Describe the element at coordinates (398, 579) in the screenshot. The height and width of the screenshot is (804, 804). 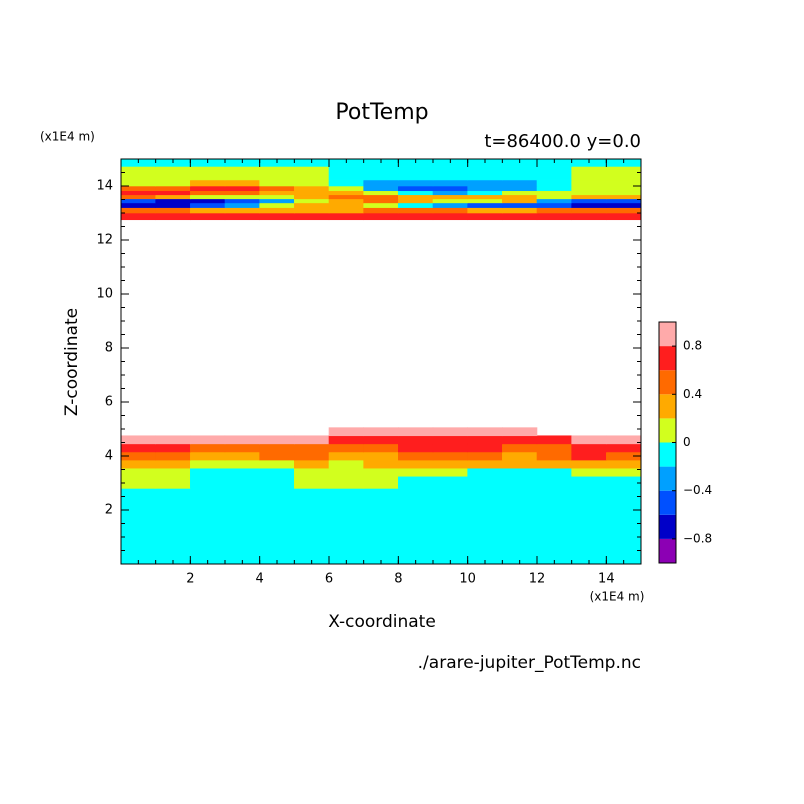
I see `x-tick-label: 8` at that location.